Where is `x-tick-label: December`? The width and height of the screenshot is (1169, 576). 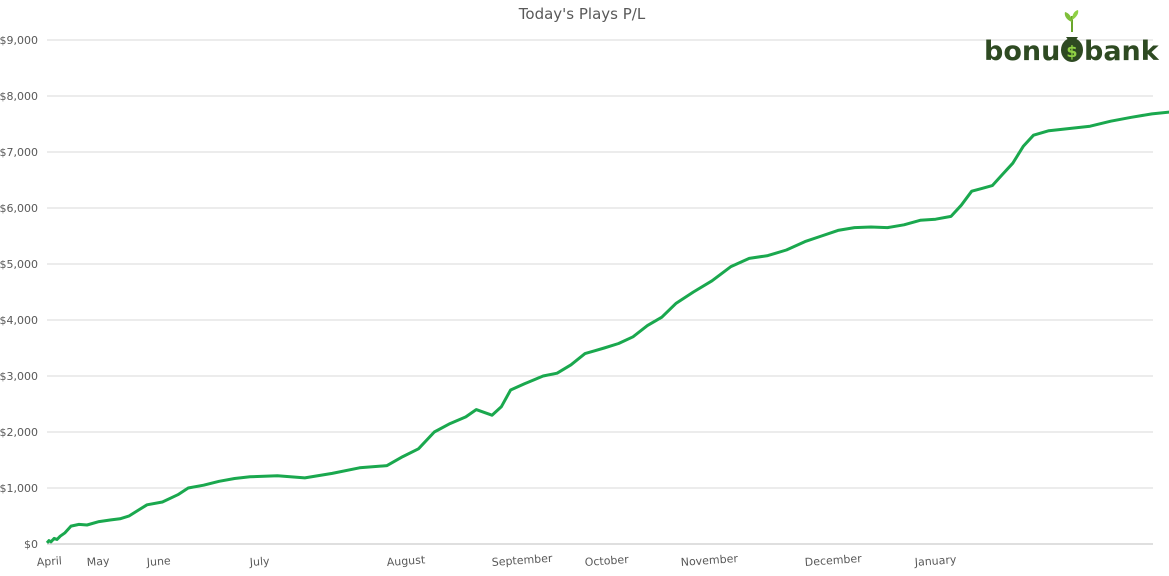
x-tick-label: December is located at coordinates (833, 560).